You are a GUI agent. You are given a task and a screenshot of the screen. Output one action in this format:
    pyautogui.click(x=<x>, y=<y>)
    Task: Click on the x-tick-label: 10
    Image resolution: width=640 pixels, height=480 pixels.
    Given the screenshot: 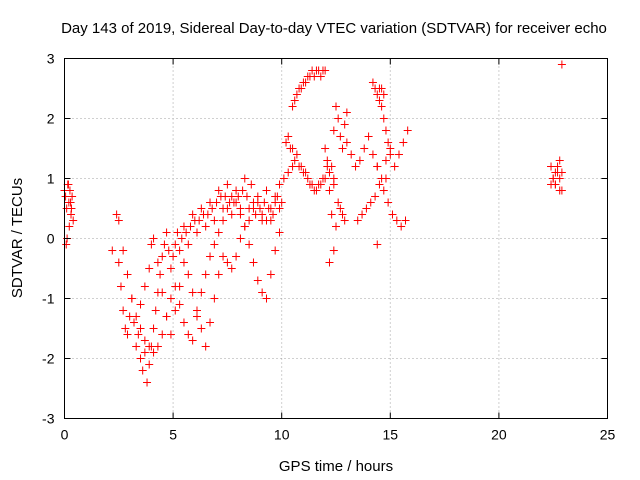 What is the action you would take?
    pyautogui.click(x=282, y=435)
    